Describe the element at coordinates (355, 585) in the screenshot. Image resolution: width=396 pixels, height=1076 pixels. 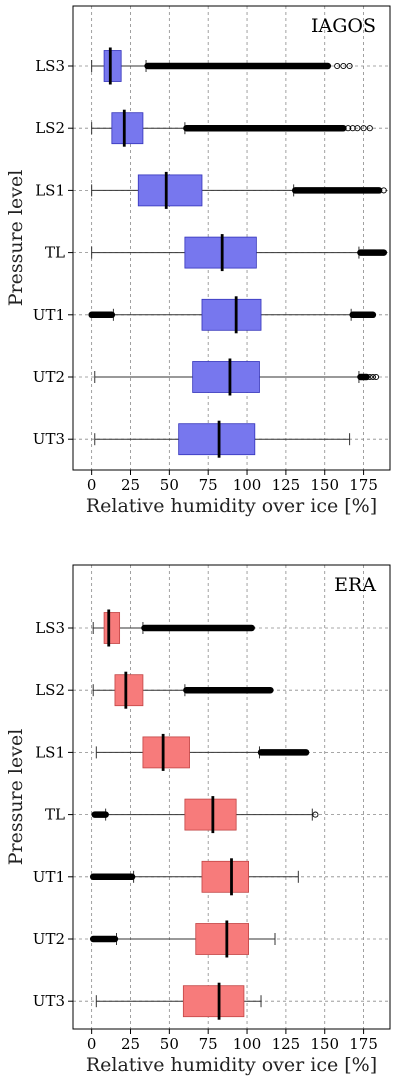
I see `panel-title: ERA` at that location.